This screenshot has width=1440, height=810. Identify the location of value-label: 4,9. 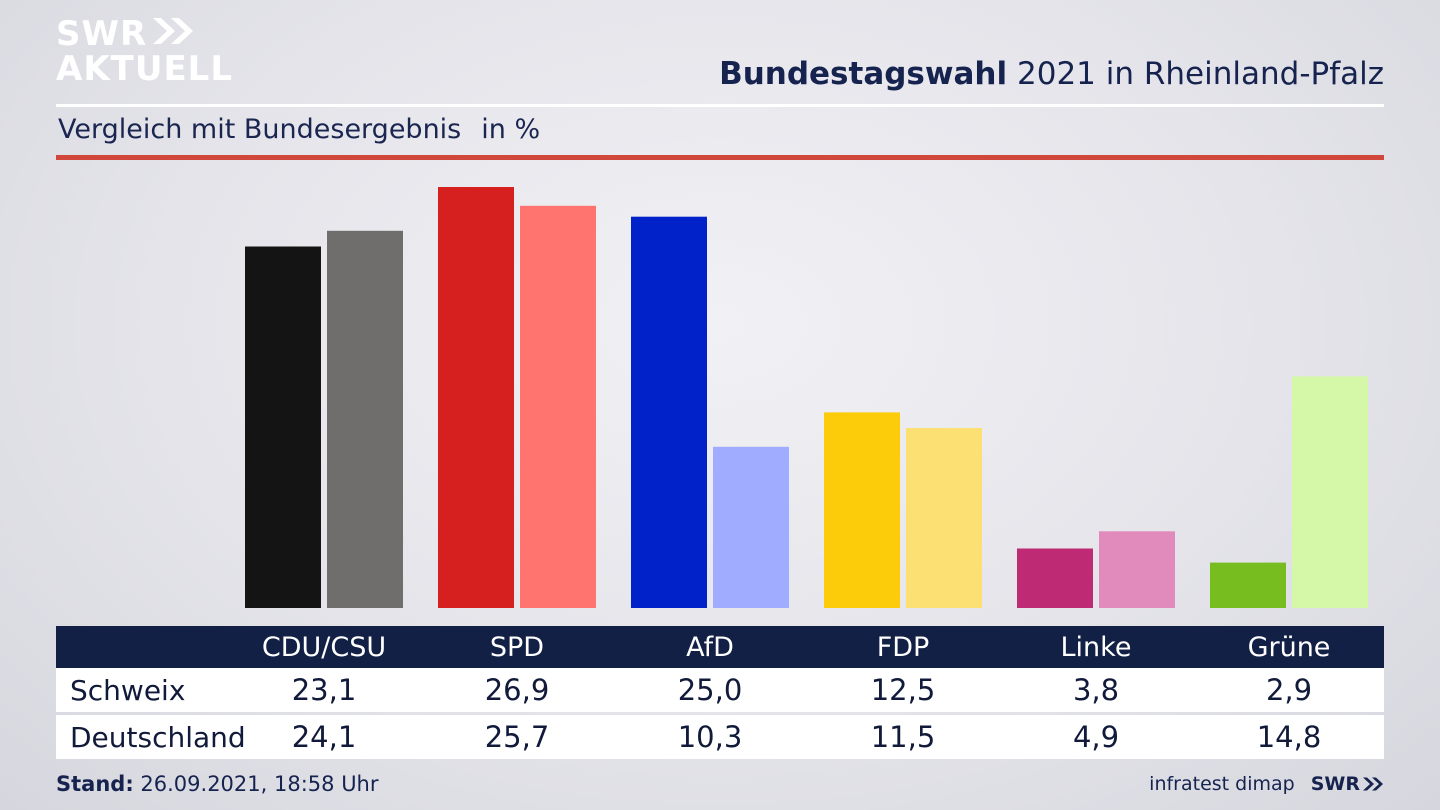
(1096, 737).